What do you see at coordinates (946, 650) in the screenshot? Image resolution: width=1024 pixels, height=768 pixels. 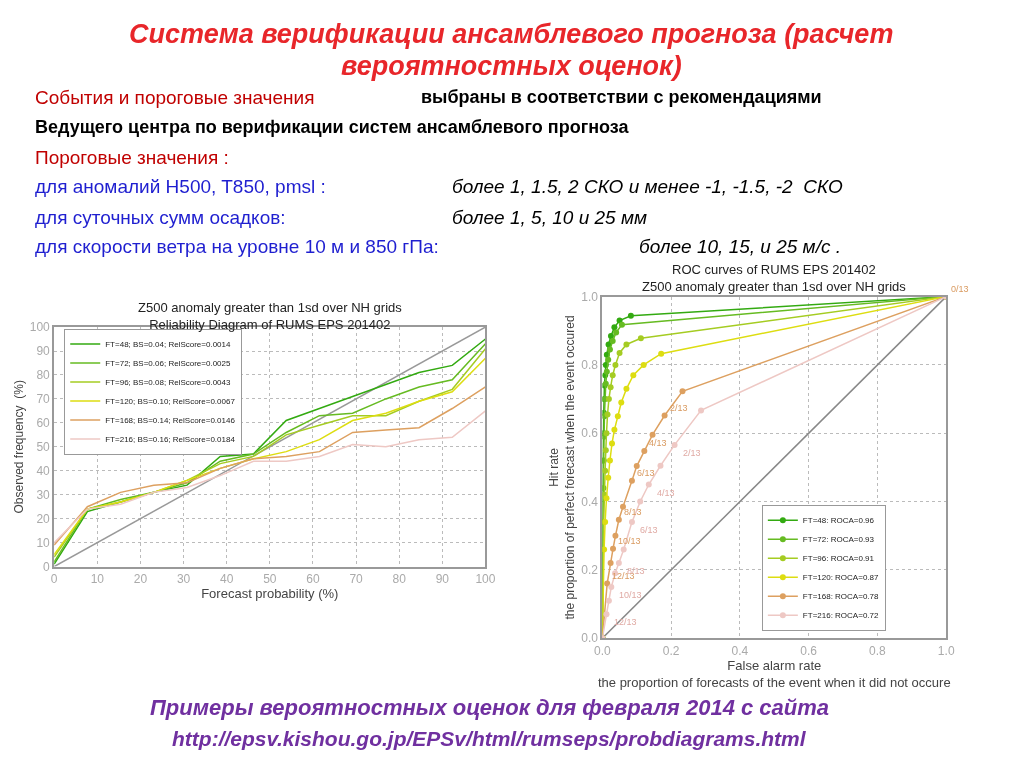 I see `x-tick-label: 1.0` at bounding box center [946, 650].